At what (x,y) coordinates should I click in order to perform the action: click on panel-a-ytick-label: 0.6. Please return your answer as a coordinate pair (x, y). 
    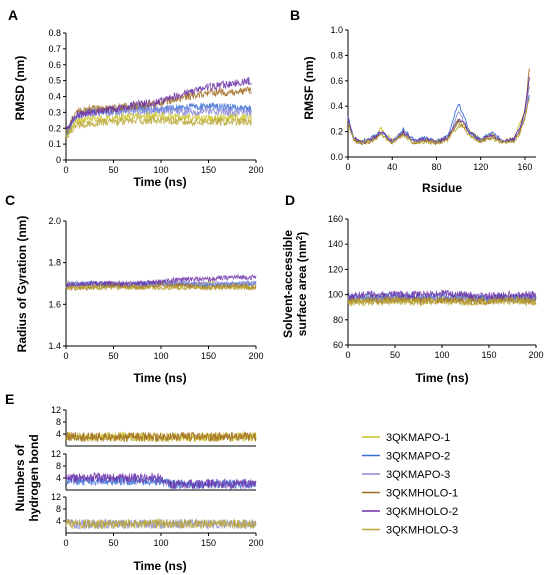
    Looking at the image, I should click on (54, 65).